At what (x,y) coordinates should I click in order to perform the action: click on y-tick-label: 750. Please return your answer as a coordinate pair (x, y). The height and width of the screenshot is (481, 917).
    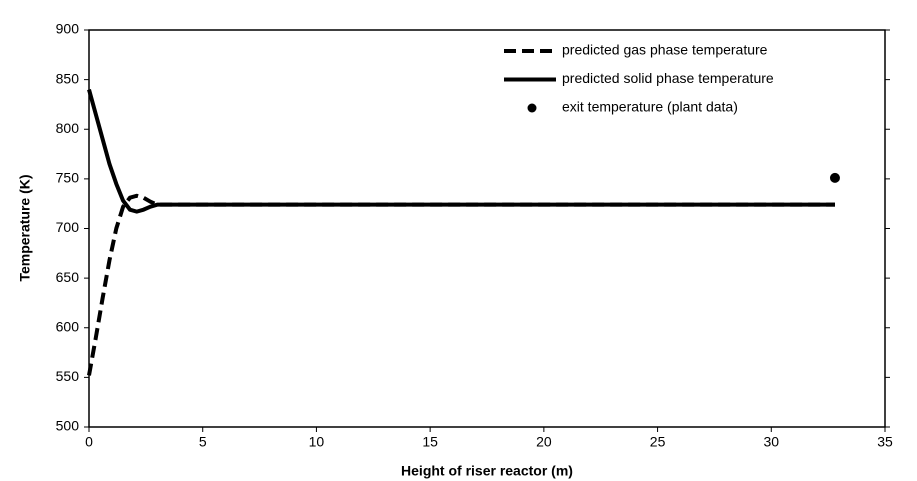
    Looking at the image, I should click on (68, 178).